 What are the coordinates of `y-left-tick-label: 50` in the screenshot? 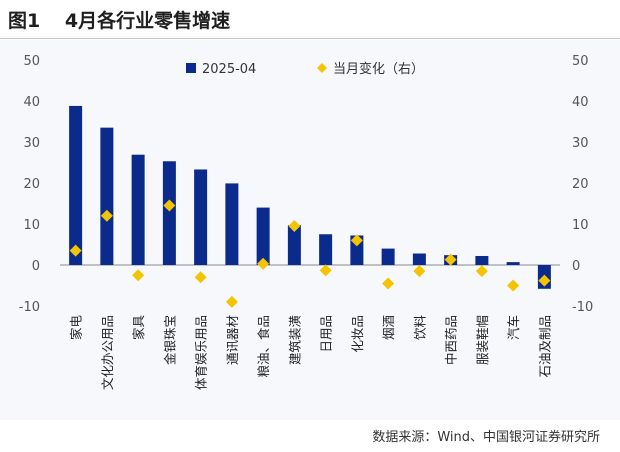 It's located at (31, 61).